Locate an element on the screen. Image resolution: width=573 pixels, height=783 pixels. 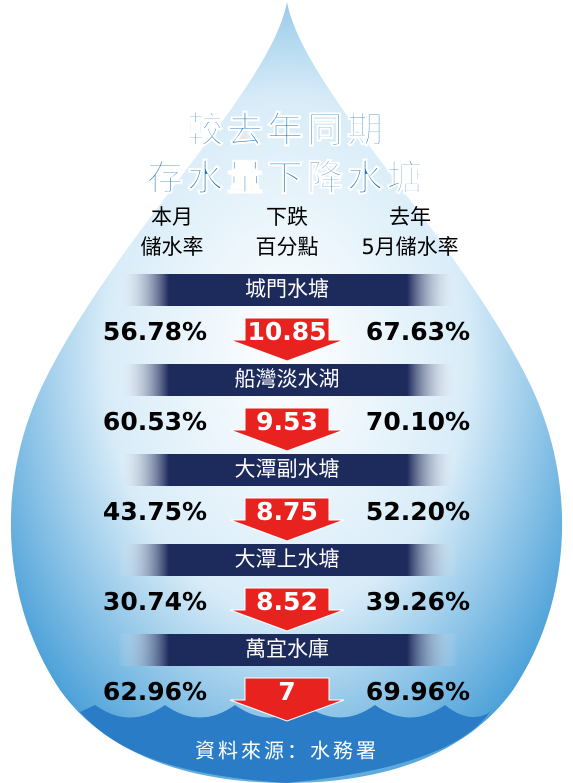
drop-value: 9.53 is located at coordinates (287, 421).